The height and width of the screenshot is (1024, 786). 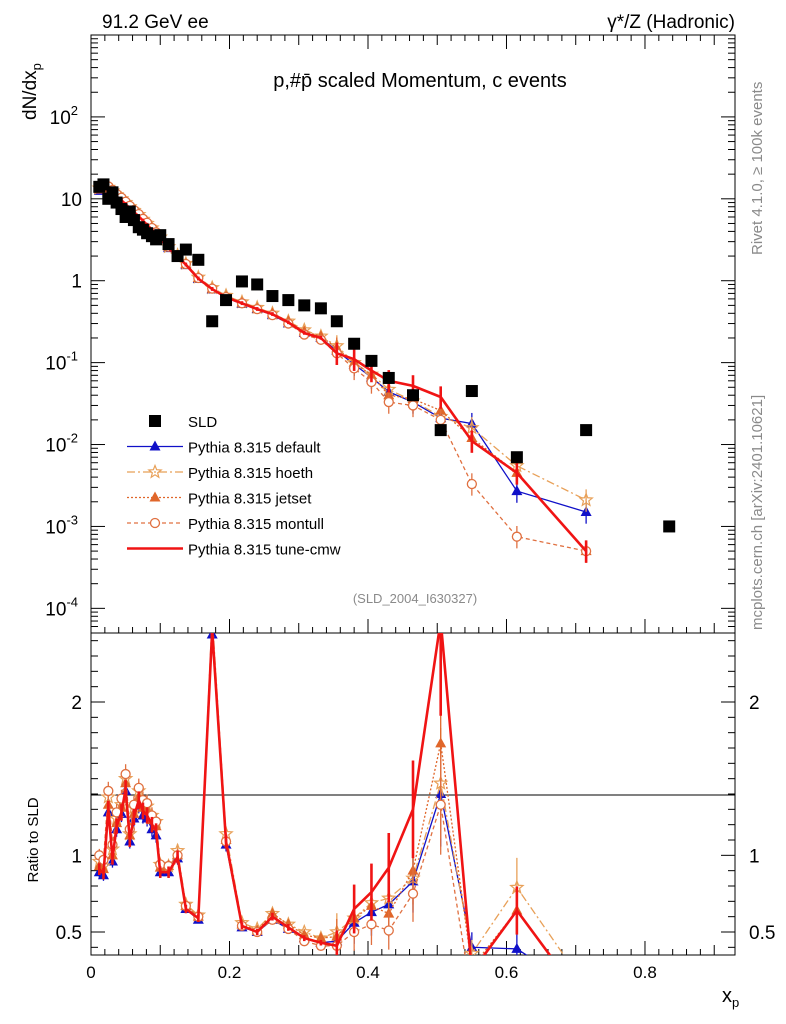 I want to click on ratio-tick-label: 2, so click(x=76, y=703).